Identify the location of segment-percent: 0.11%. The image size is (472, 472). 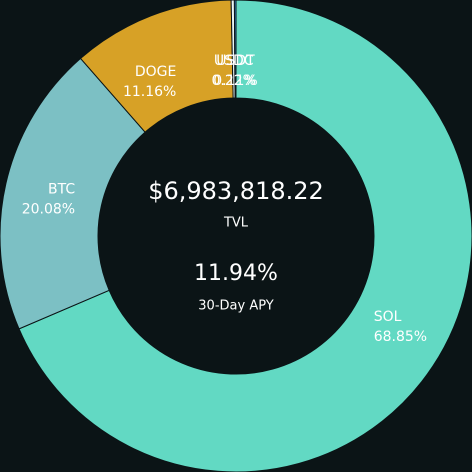
(235, 81).